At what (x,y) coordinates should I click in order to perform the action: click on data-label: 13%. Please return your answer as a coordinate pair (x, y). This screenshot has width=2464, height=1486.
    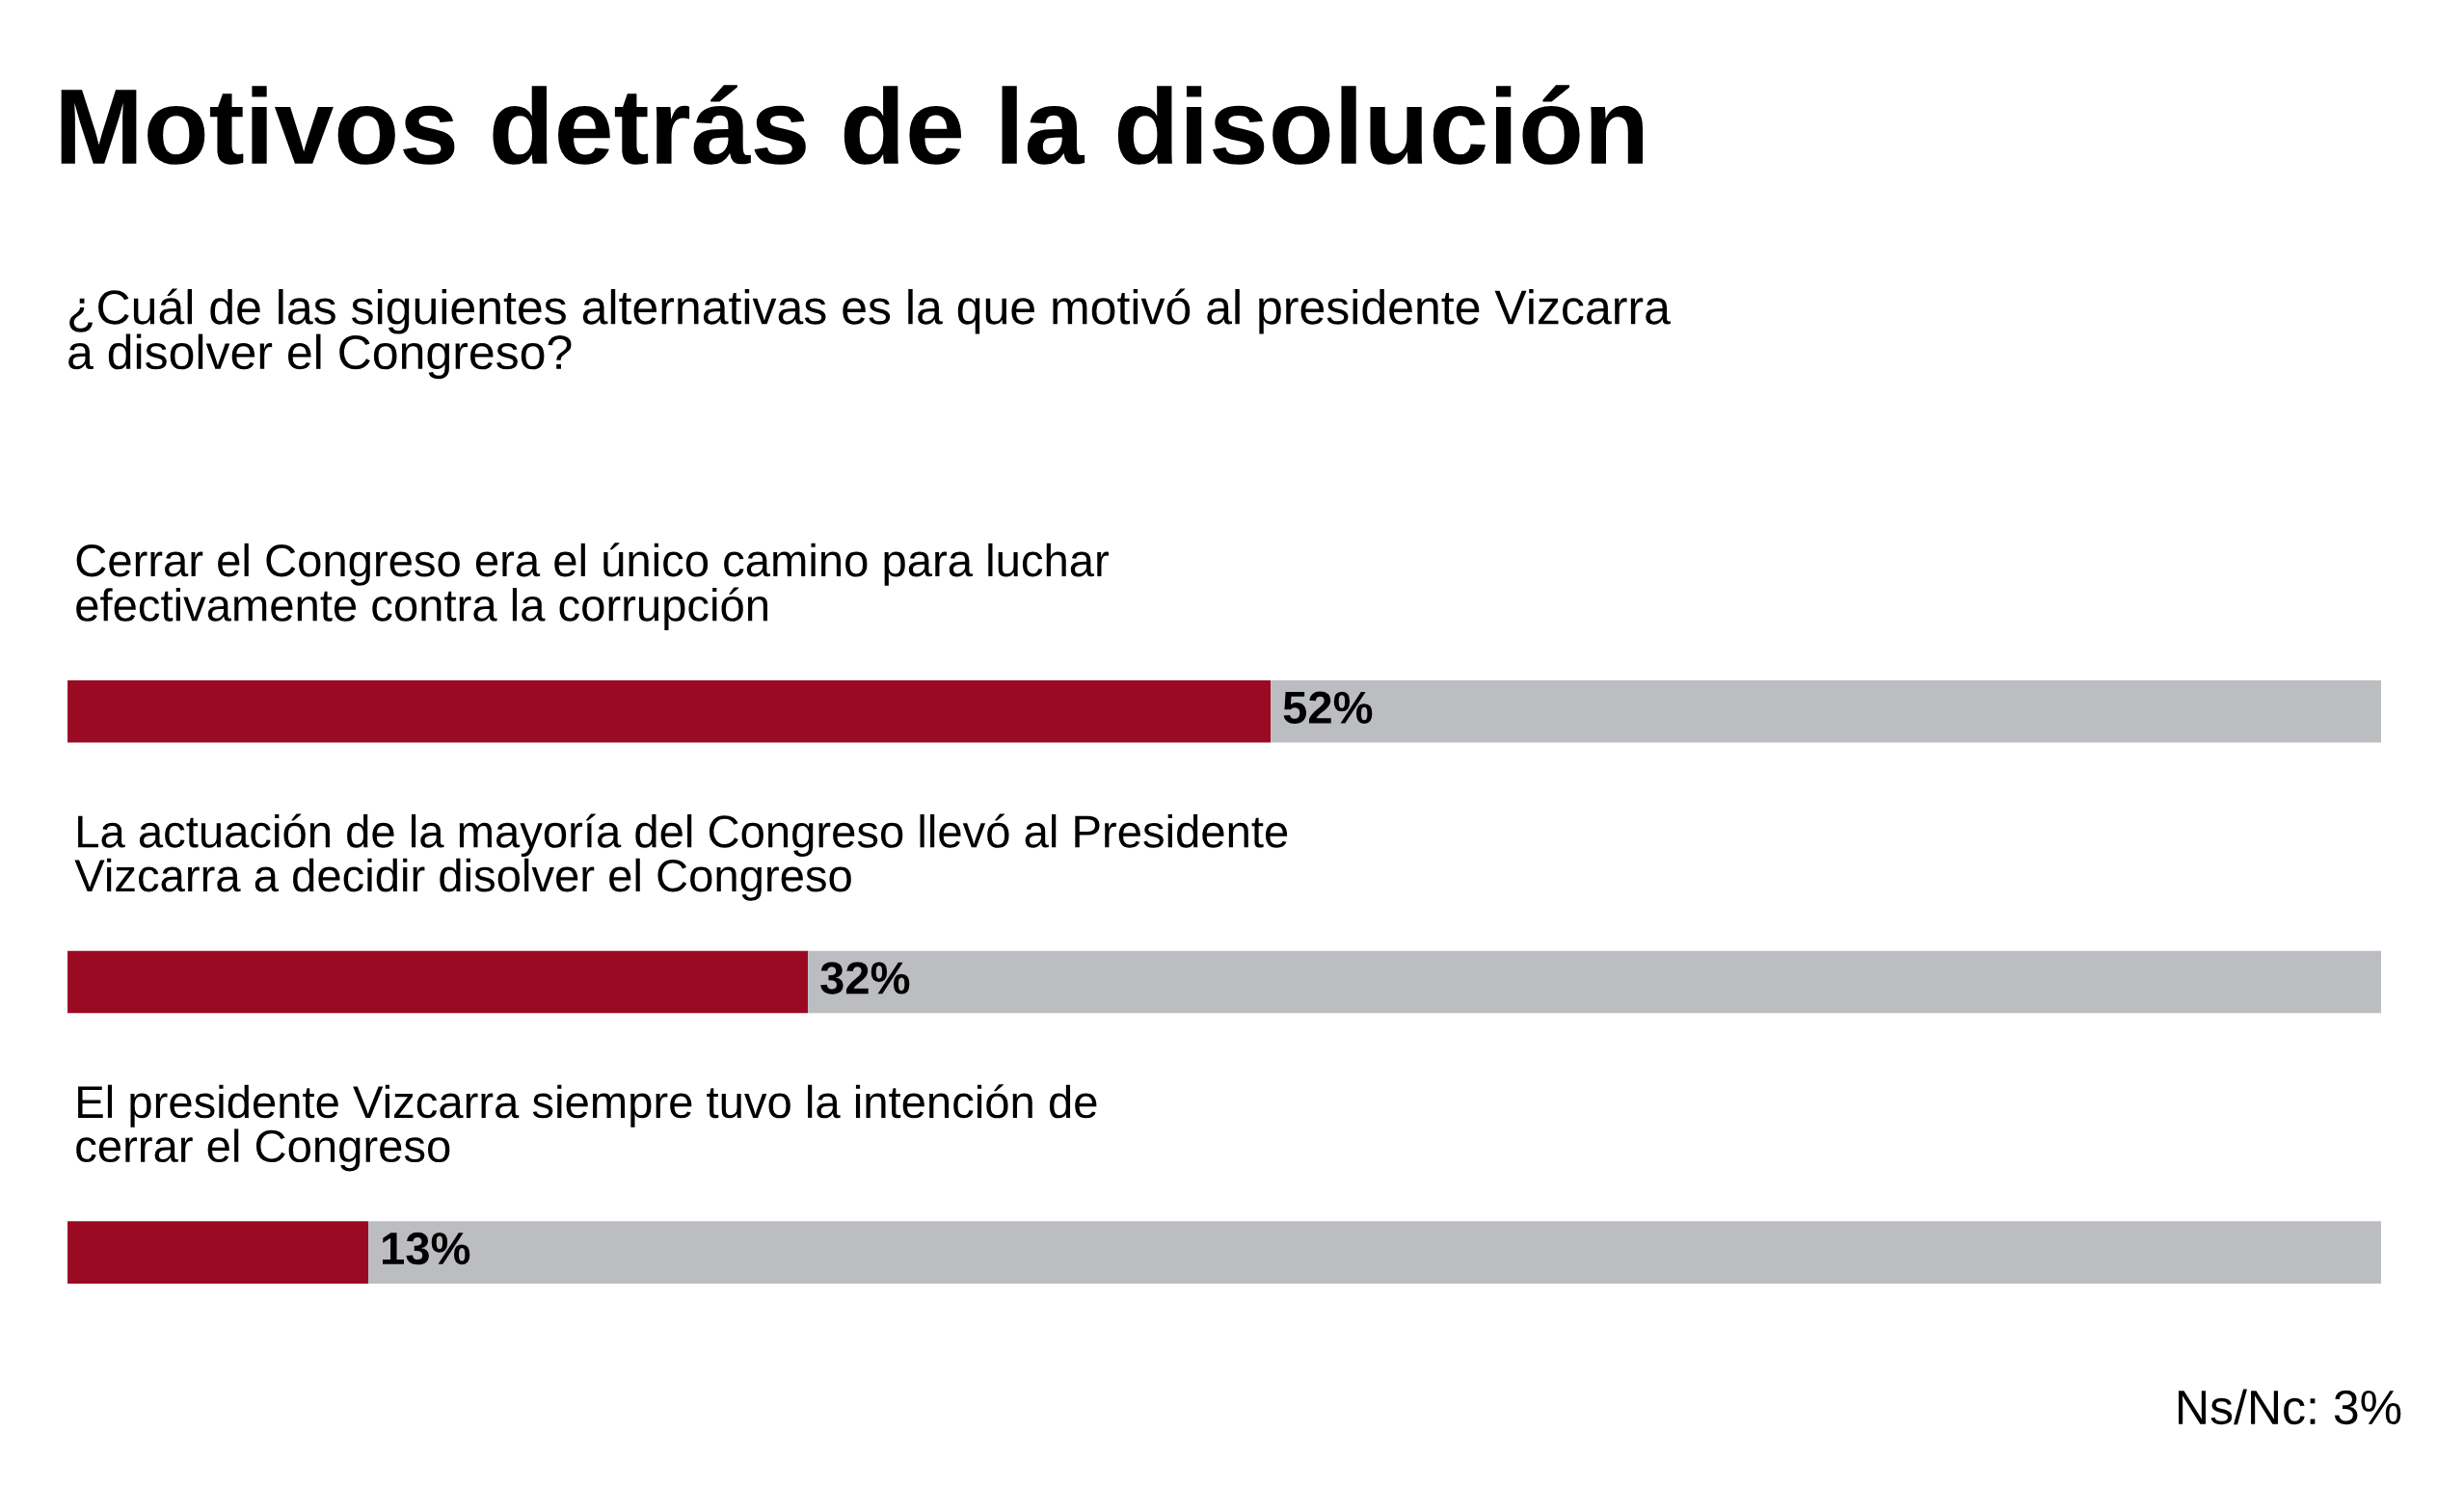
    Looking at the image, I should click on (427, 1248).